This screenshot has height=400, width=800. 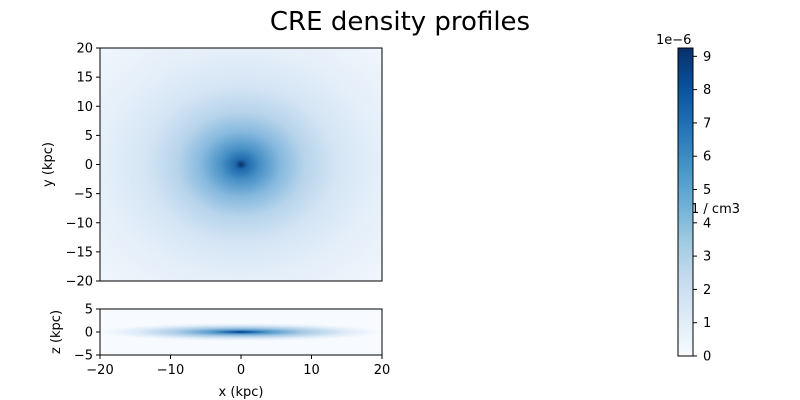 What do you see at coordinates (707, 357) in the screenshot?
I see `colorbar-tick-label: 0` at bounding box center [707, 357].